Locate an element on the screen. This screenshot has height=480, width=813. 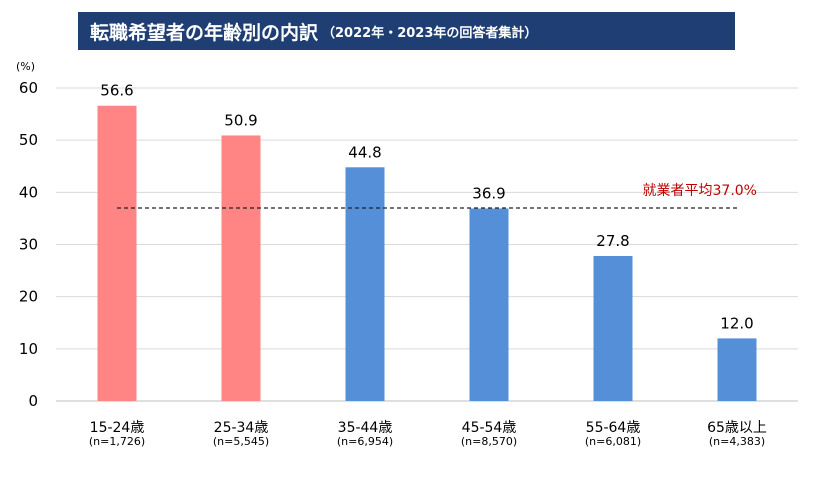
chart-title: 転職希望者の年齢別の内訳 is located at coordinates (204, 32).